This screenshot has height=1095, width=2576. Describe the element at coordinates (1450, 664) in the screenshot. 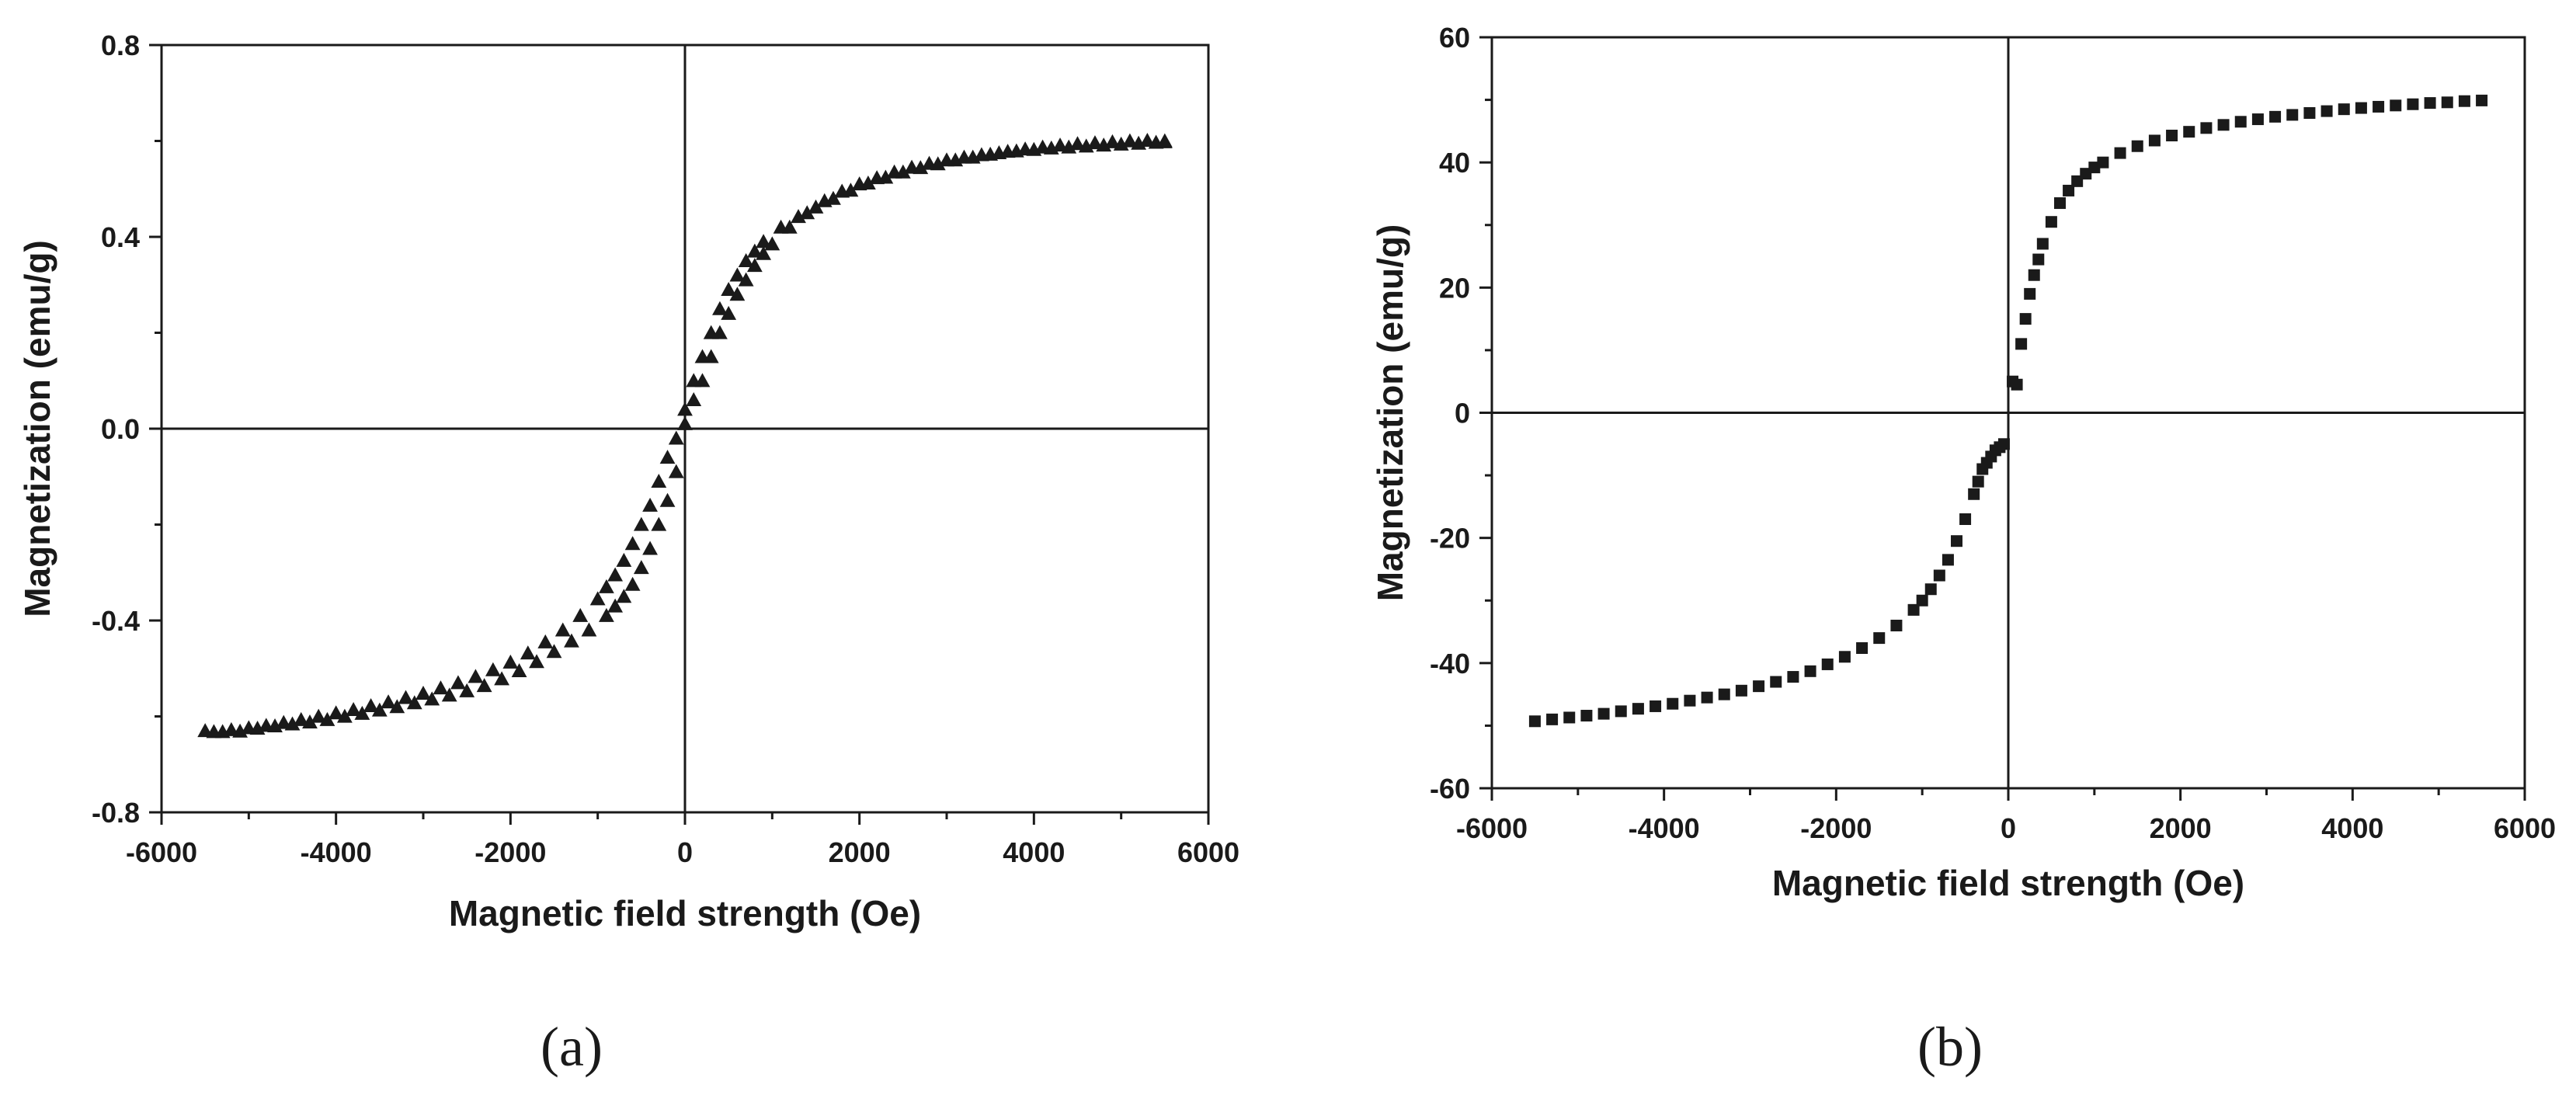

I see `y-tick-label: -40` at that location.